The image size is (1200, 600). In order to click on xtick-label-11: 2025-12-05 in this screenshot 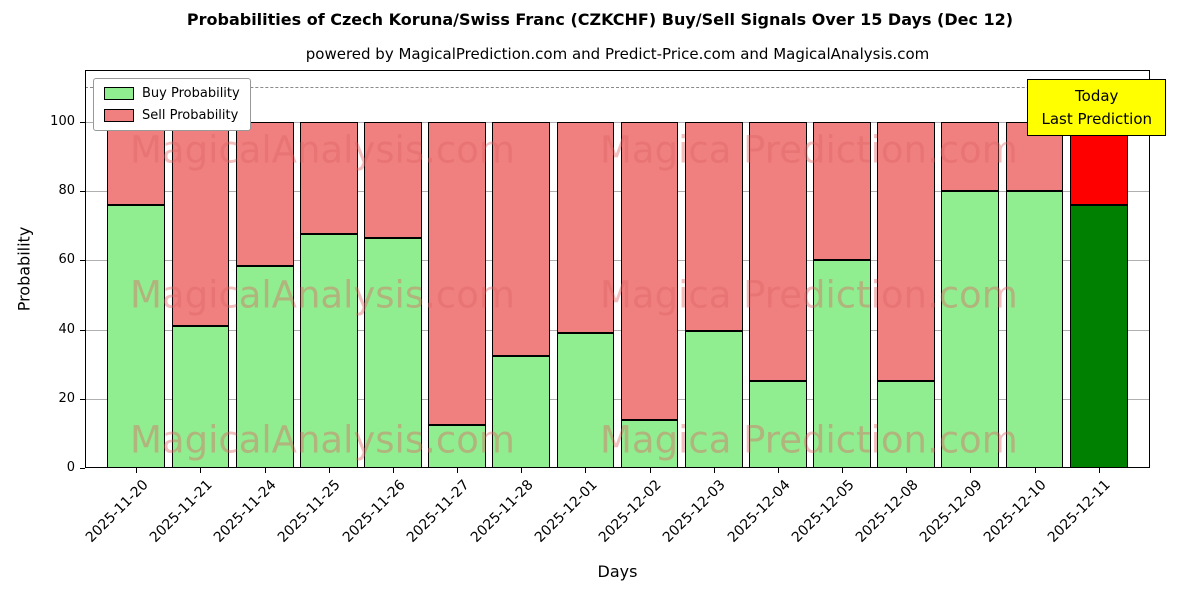, I will do `click(823, 511)`.